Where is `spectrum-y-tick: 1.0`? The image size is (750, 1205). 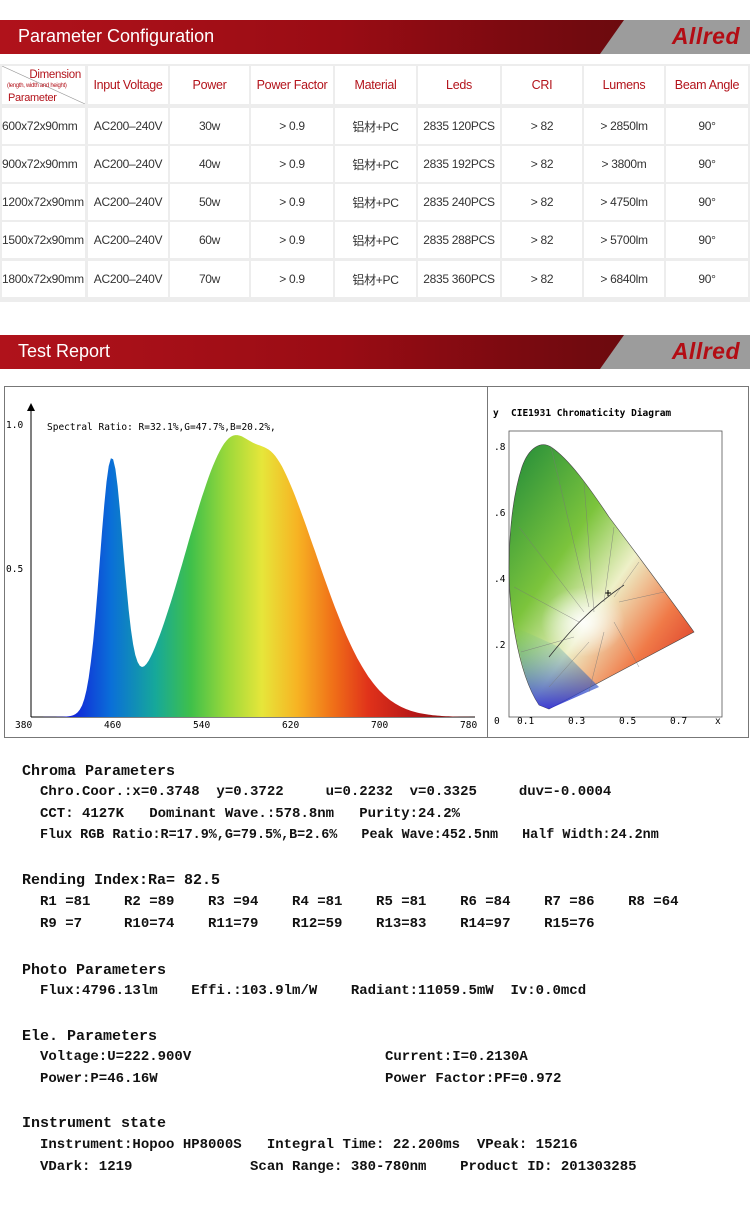
spectrum-y-tick: 1.0 is located at coordinates (15, 425).